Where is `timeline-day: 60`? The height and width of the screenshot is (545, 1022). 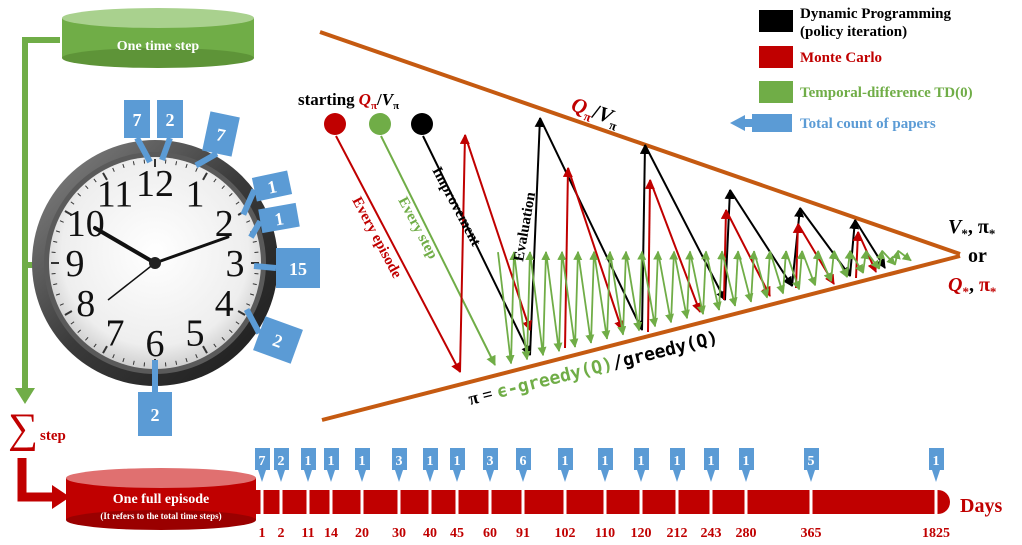
timeline-day: 60 is located at coordinates (490, 533).